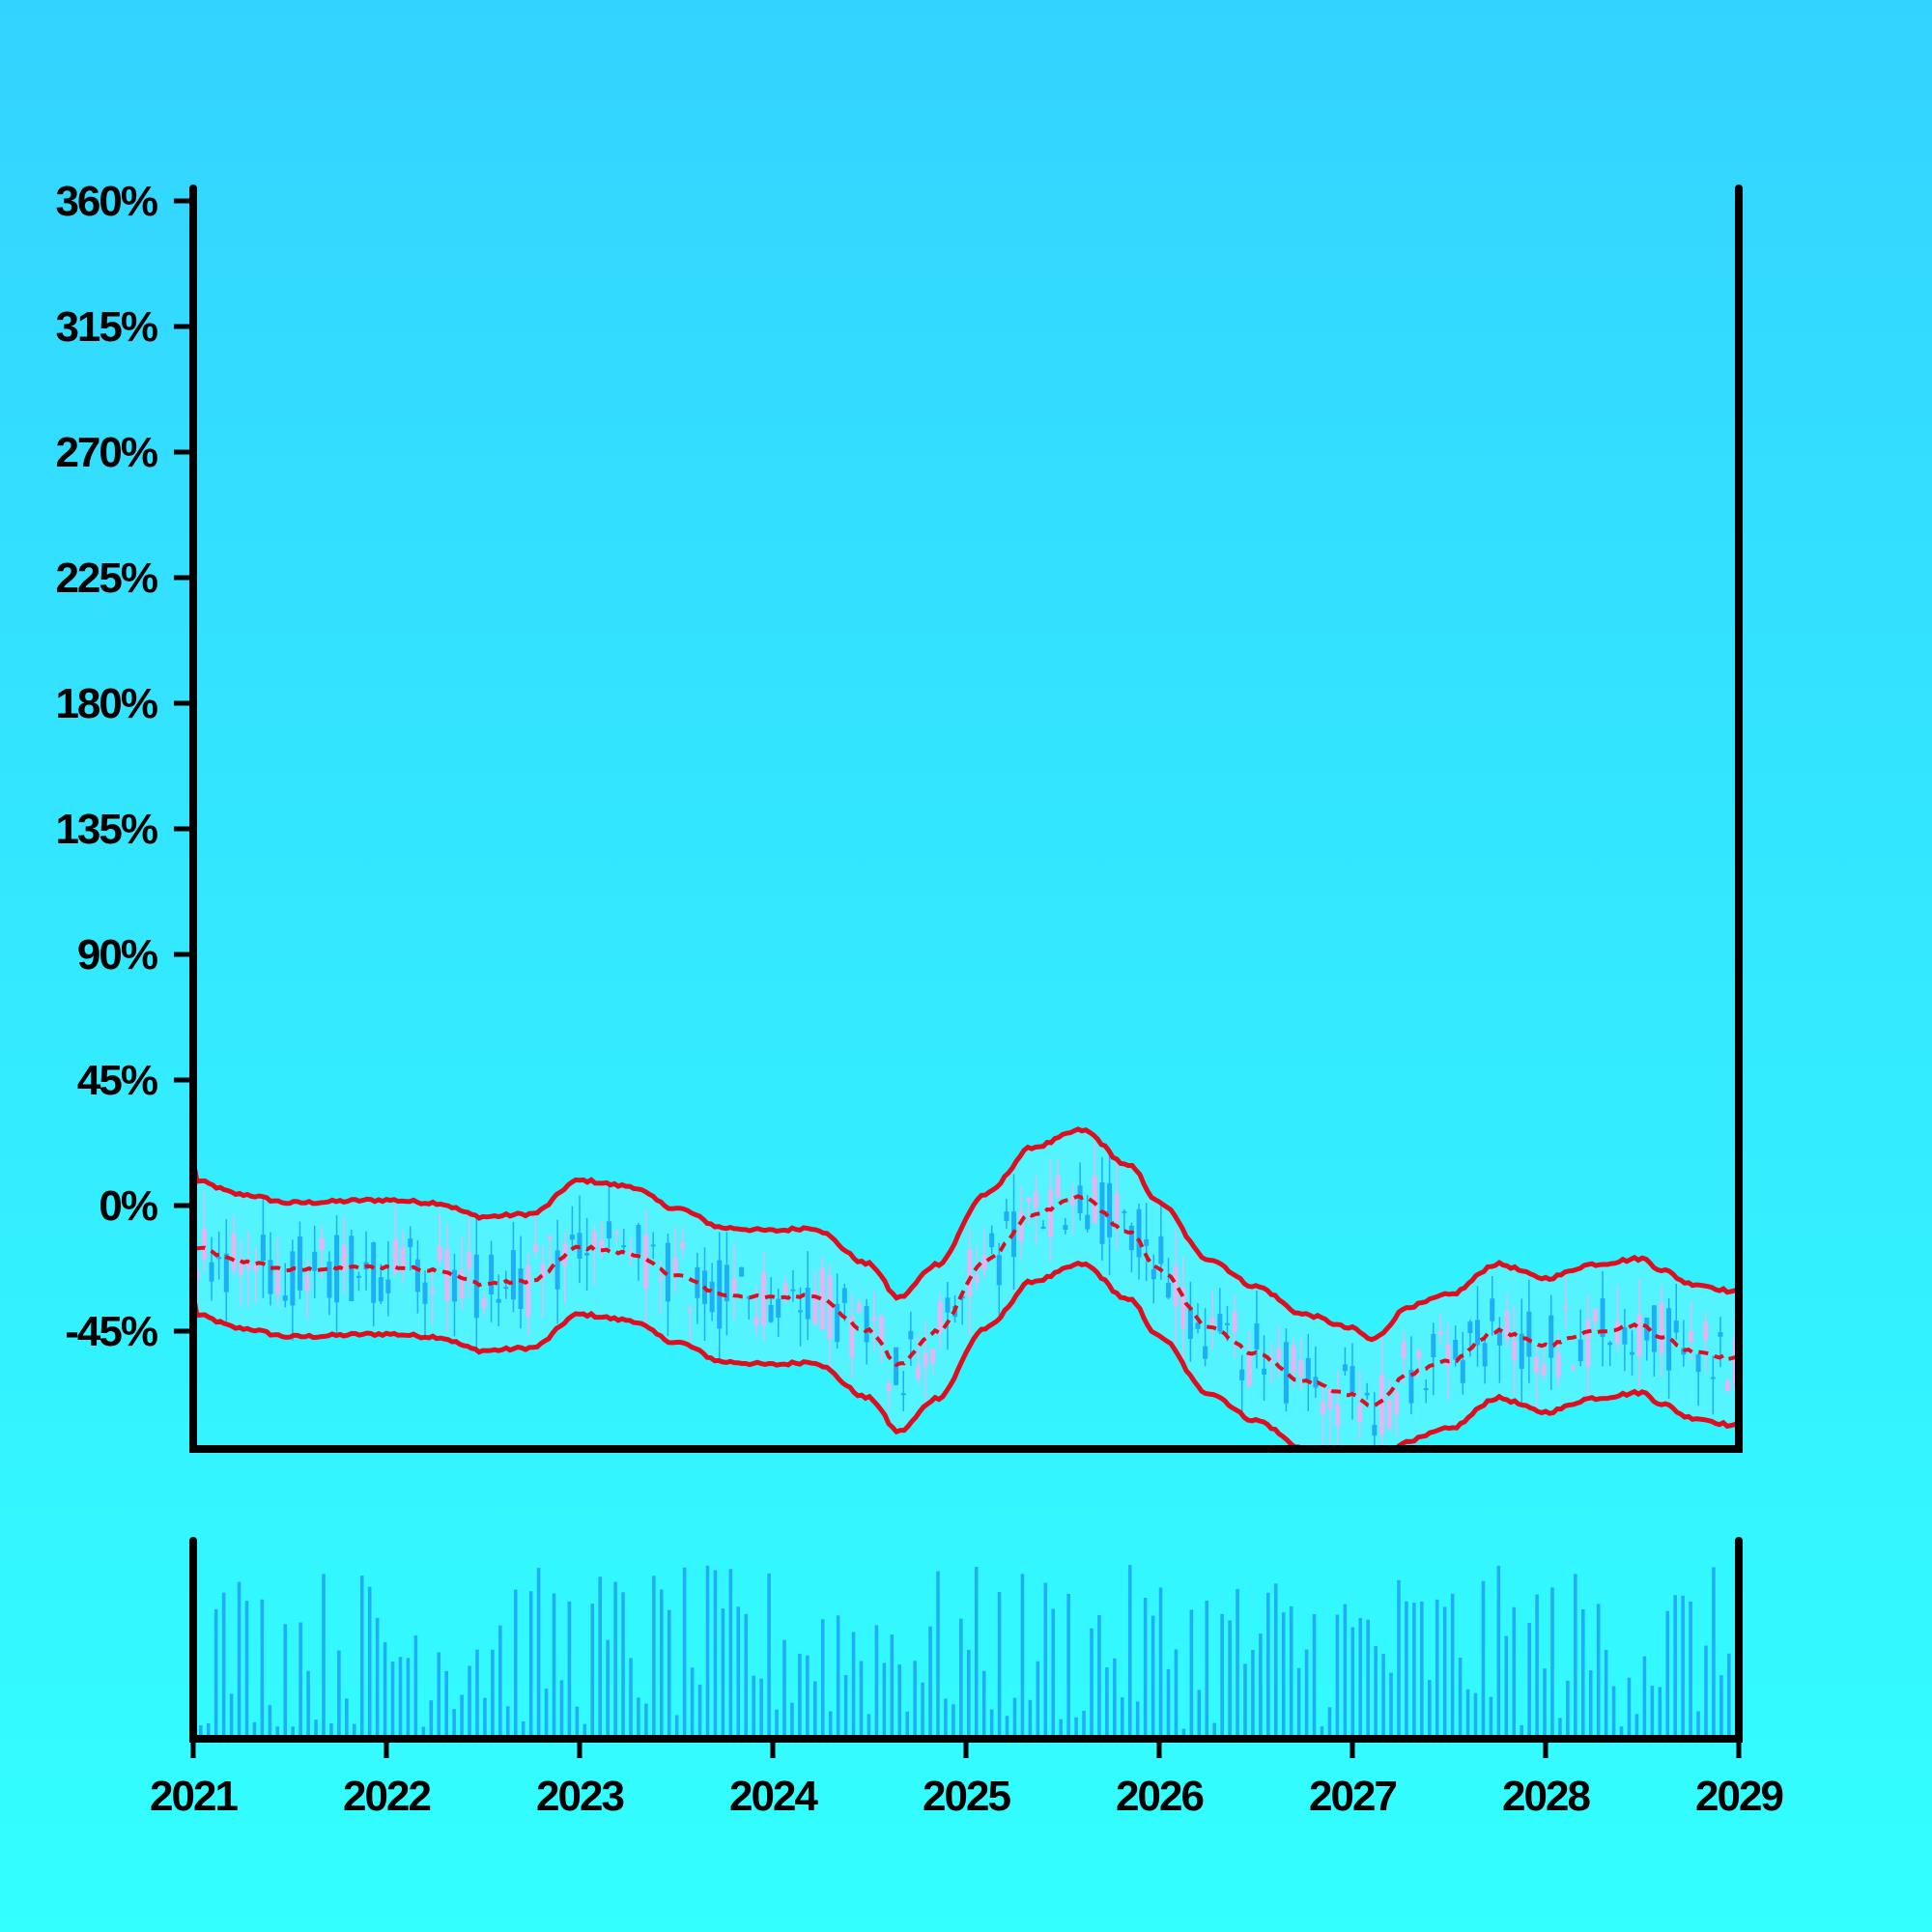 The width and height of the screenshot is (1932, 1932). I want to click on y-tick-label: 180%, so click(105, 703).